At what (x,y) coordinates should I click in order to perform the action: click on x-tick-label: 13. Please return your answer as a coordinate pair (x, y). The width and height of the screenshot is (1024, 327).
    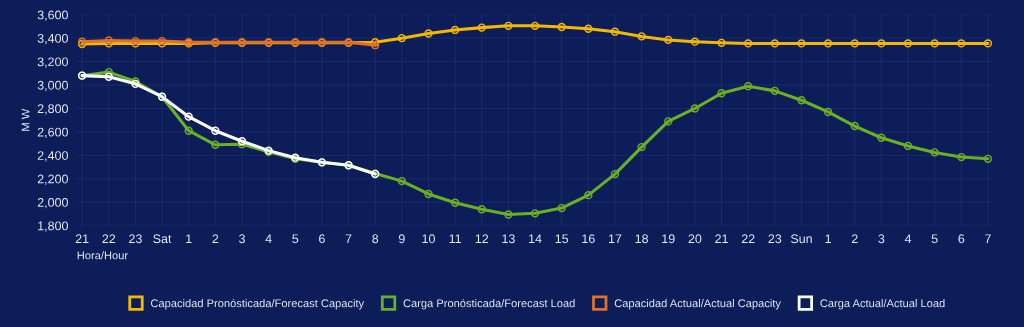
    Looking at the image, I should click on (508, 239).